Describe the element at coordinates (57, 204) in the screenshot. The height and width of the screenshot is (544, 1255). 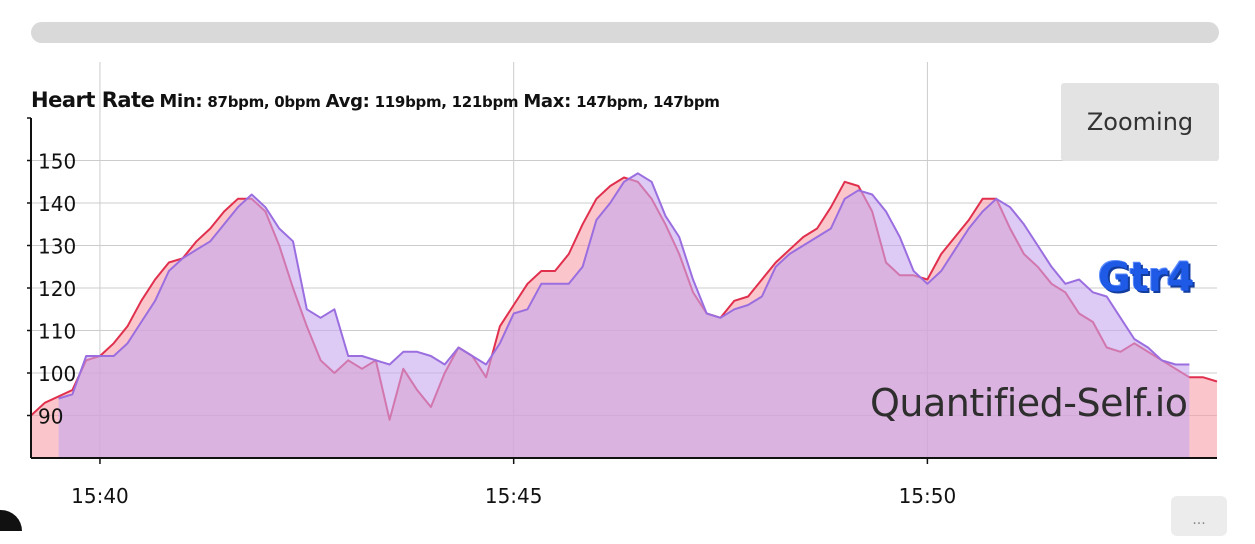
I see `y-tick-label-140: 140` at that location.